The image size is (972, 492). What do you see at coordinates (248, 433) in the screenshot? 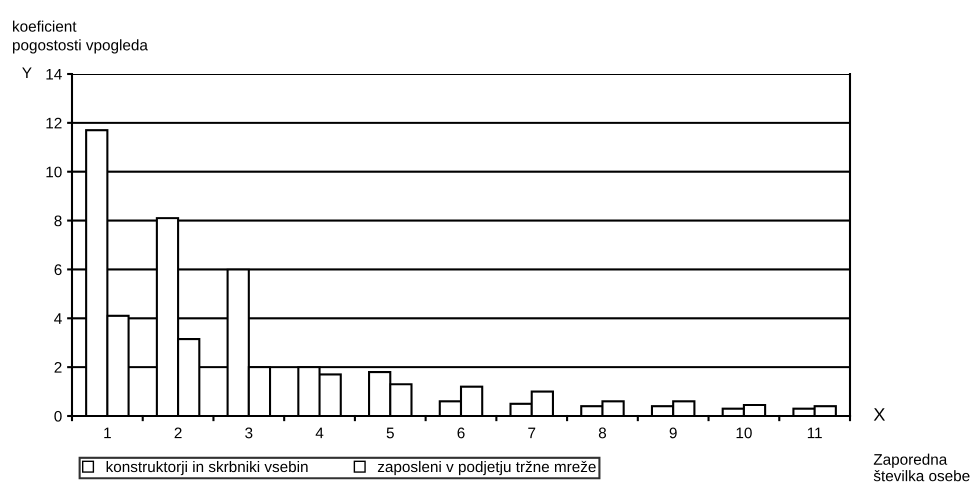
I see `x-tick-label: 3` at bounding box center [248, 433].